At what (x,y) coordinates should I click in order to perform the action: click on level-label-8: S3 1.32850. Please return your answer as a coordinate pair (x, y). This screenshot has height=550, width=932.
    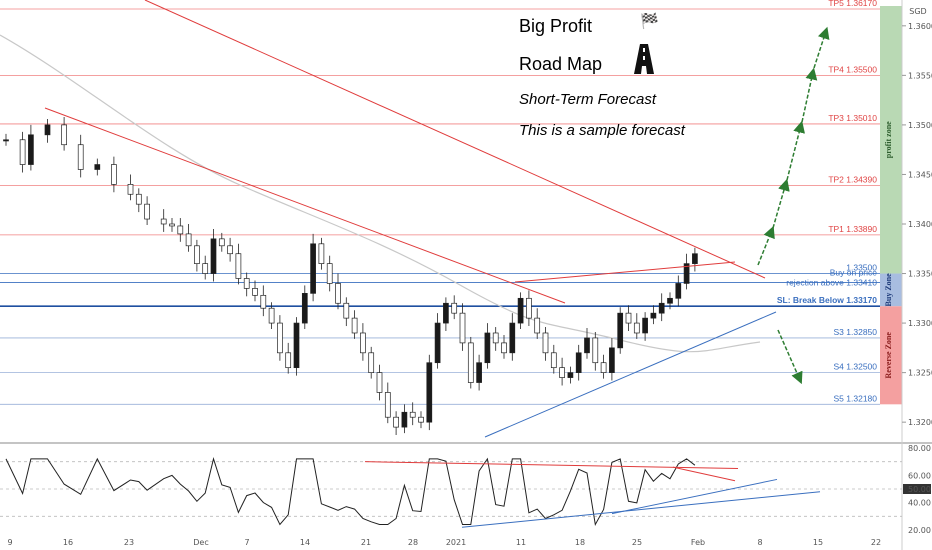
    Looking at the image, I should click on (856, 332).